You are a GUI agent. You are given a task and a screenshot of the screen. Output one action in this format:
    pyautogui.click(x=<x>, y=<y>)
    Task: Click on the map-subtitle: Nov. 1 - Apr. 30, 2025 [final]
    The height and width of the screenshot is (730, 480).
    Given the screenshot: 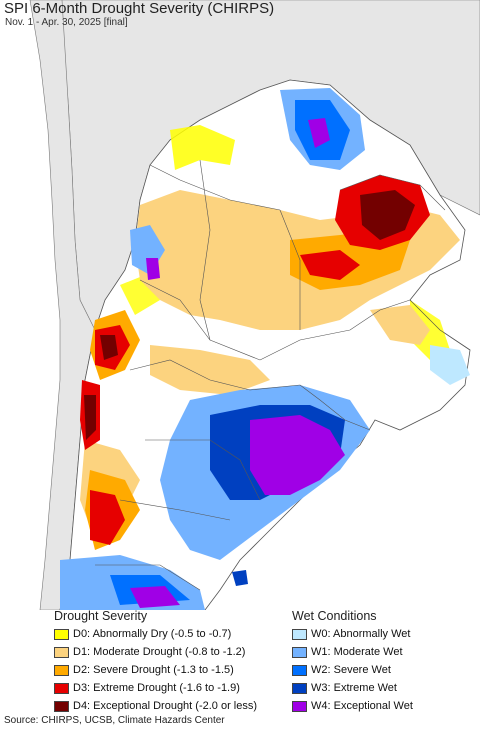 What is the action you would take?
    pyautogui.click(x=66, y=22)
    